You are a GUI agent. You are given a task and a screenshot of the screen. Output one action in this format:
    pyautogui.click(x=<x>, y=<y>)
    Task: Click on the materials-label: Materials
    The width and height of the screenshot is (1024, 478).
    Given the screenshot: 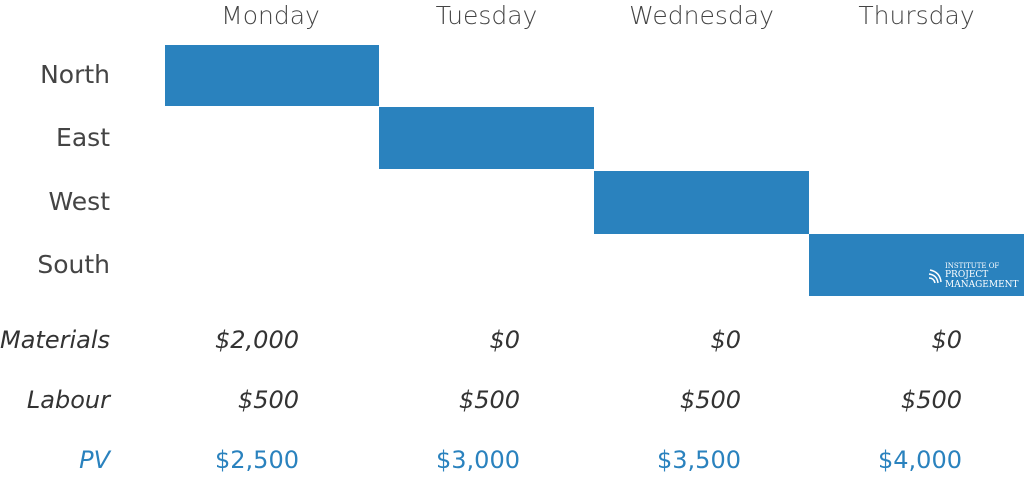 What is the action you would take?
    pyautogui.click(x=55, y=340)
    